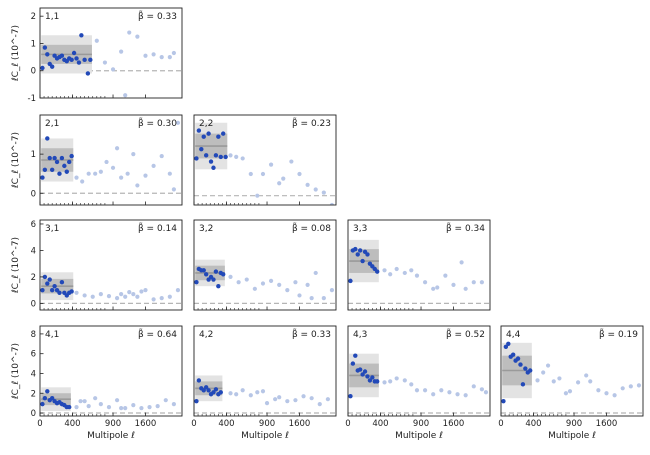 The height and width of the screenshot is (455, 650). I want to click on panel-3-1: 0 2 4 6 3,1 β̃ = 0.14 ℓC_ℓ (10^-7), so click(97, 265).